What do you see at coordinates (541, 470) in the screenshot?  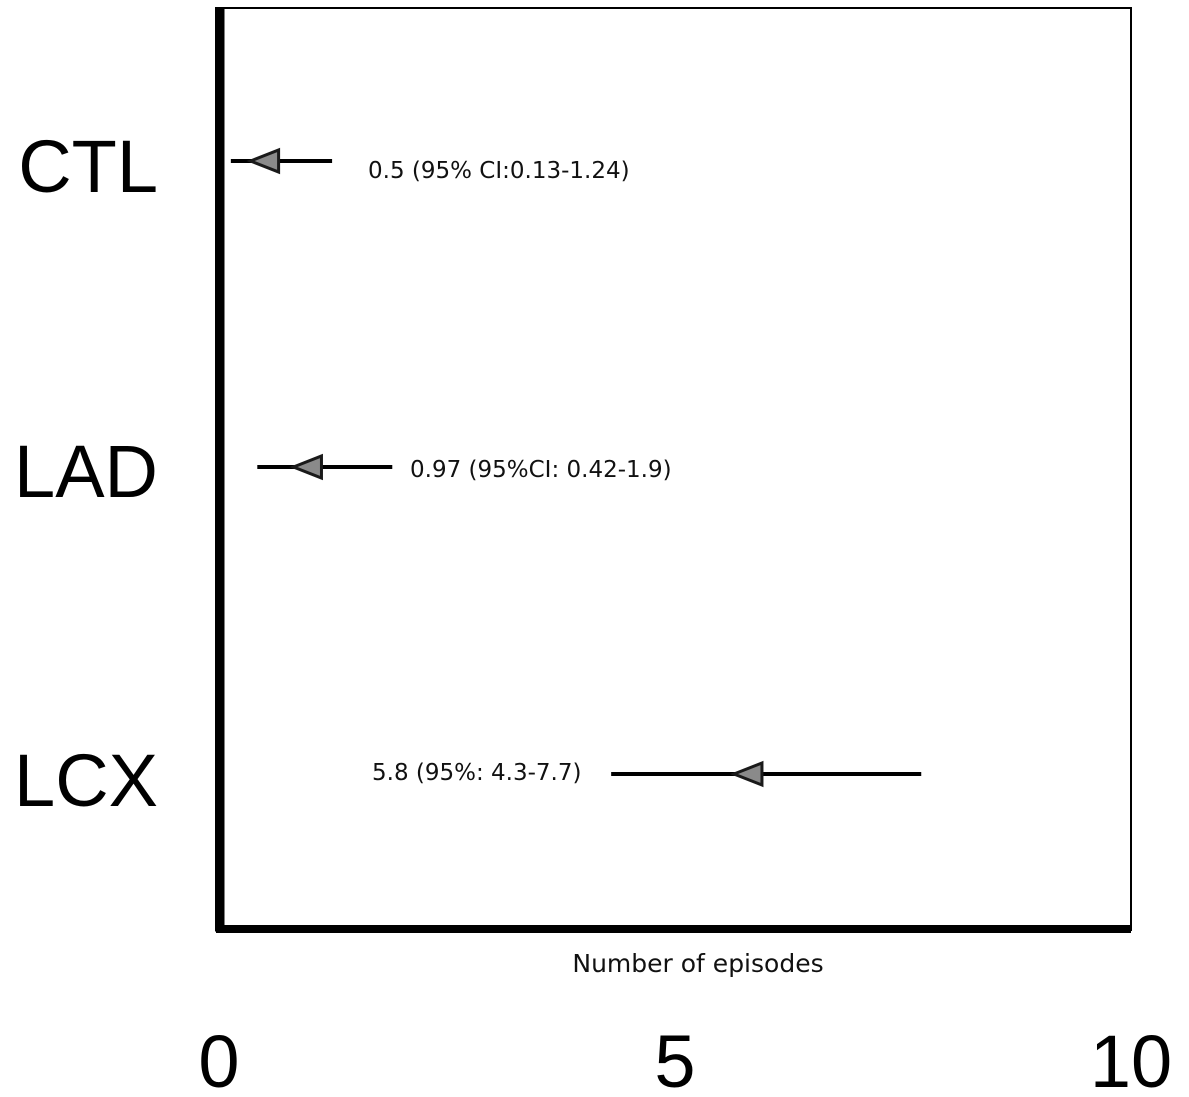 I see `annotation-lad: 0.97 (95%CI: 0.42-1.9)` at bounding box center [541, 470].